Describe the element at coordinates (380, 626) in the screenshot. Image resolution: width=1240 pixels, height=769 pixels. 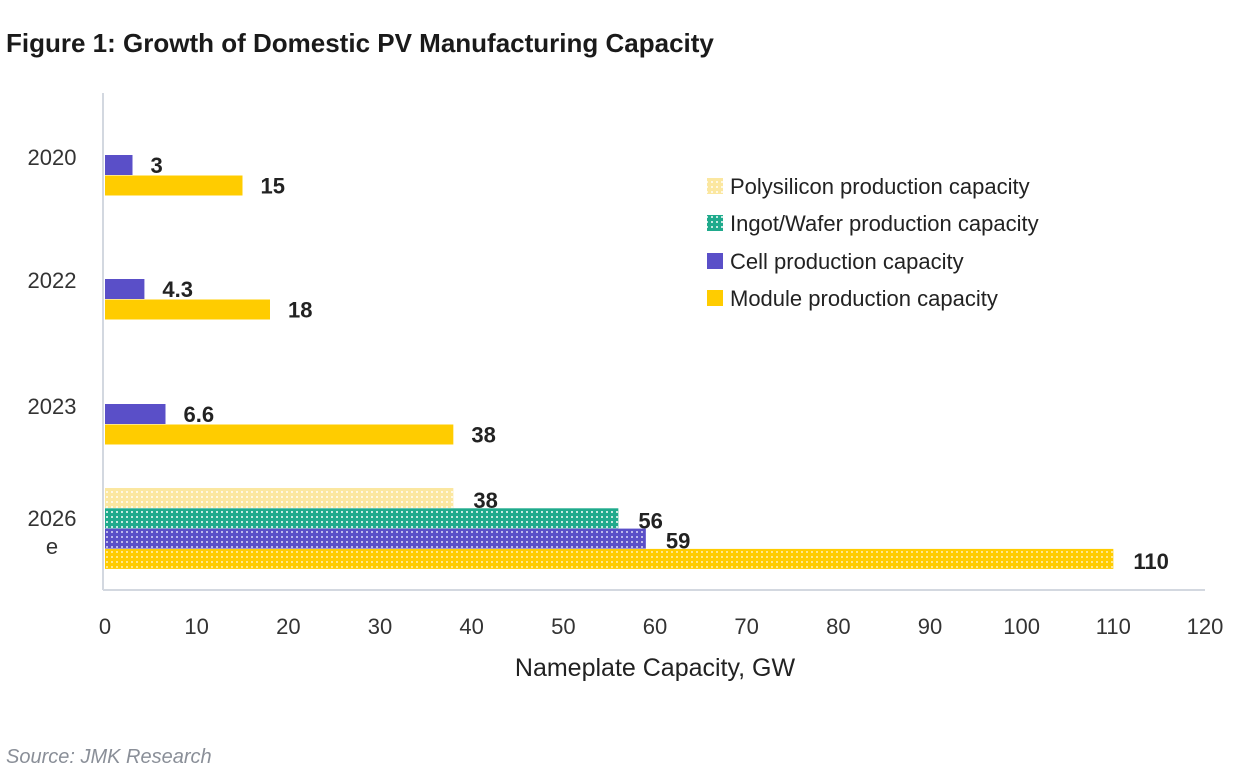
I see `x-tick-label: 30` at that location.